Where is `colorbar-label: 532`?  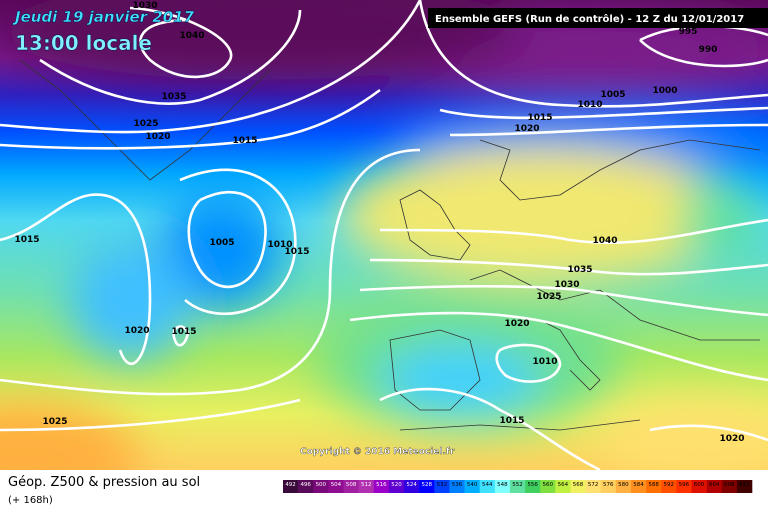
colorbar-label: 532 is located at coordinates (442, 485).